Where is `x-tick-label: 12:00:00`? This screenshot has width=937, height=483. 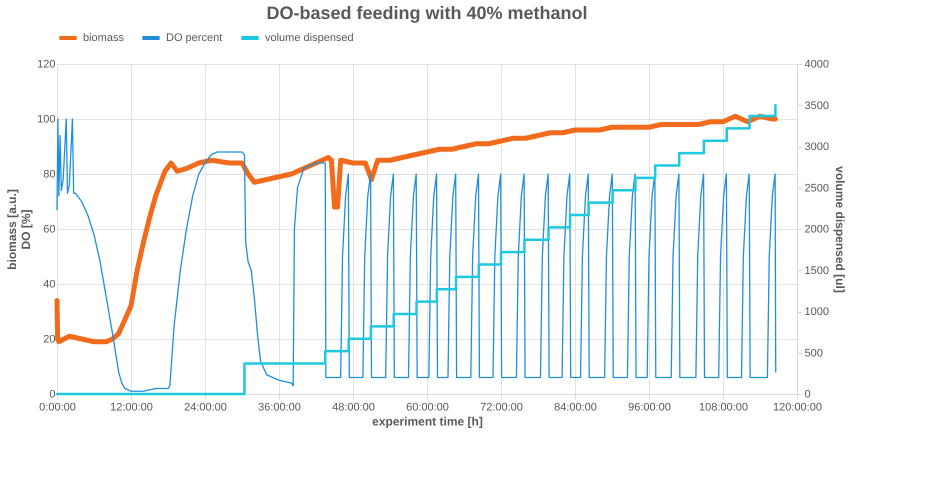 x-tick-label: 12:00:00 is located at coordinates (131, 408).